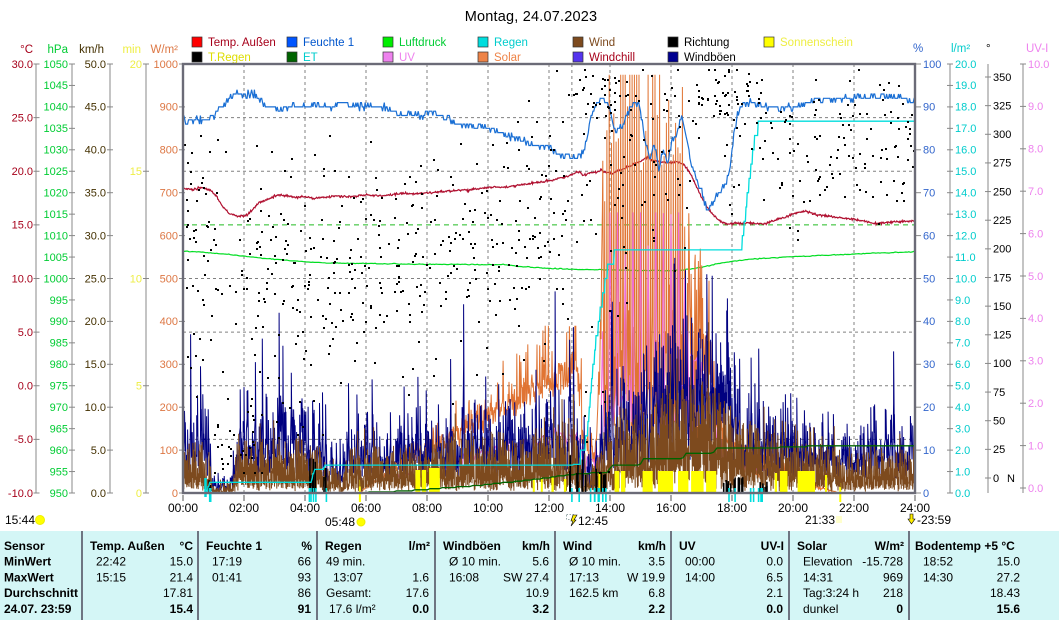  I want to click on svg-text: 24.07. 23:59, so click(38, 609).